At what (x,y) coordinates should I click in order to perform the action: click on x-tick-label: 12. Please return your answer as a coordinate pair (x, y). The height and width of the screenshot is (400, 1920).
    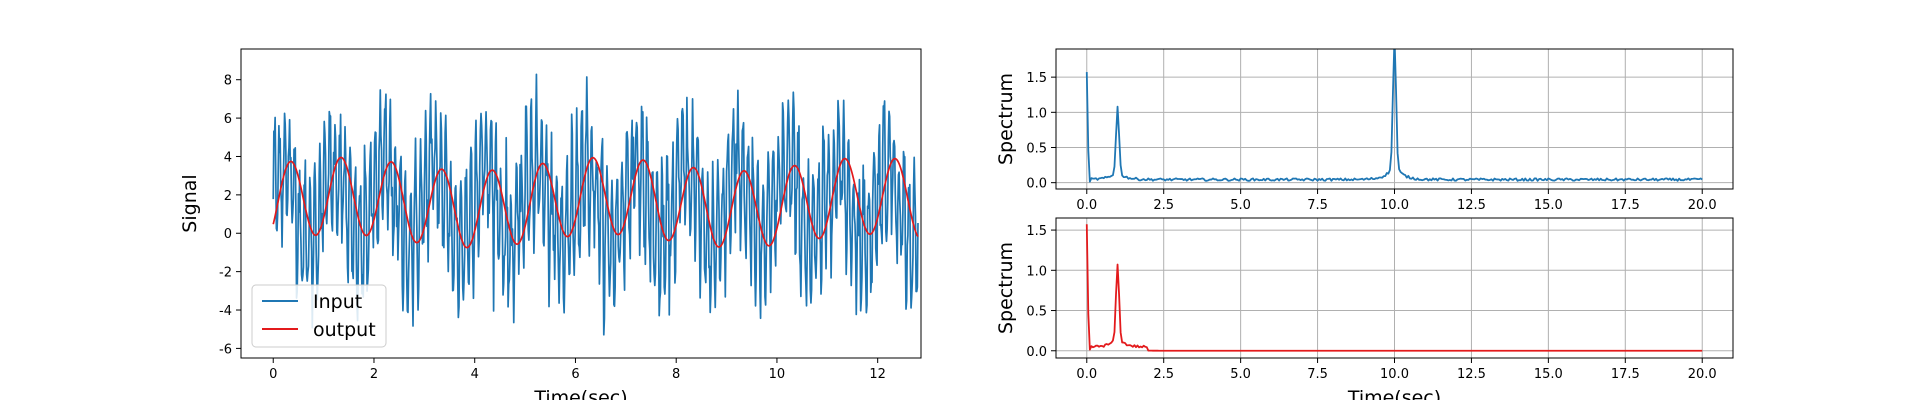
    Looking at the image, I should click on (877, 374).